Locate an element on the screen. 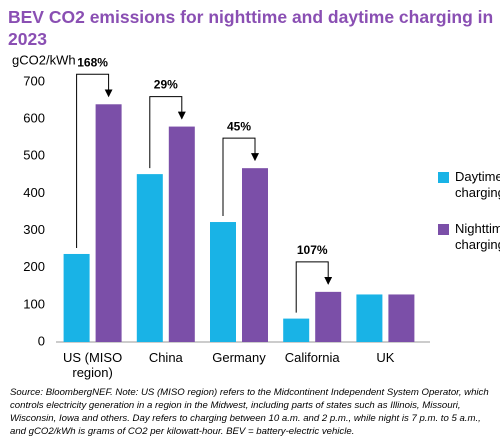 The image size is (500, 445). y-tick-label: 200 is located at coordinates (34, 266).